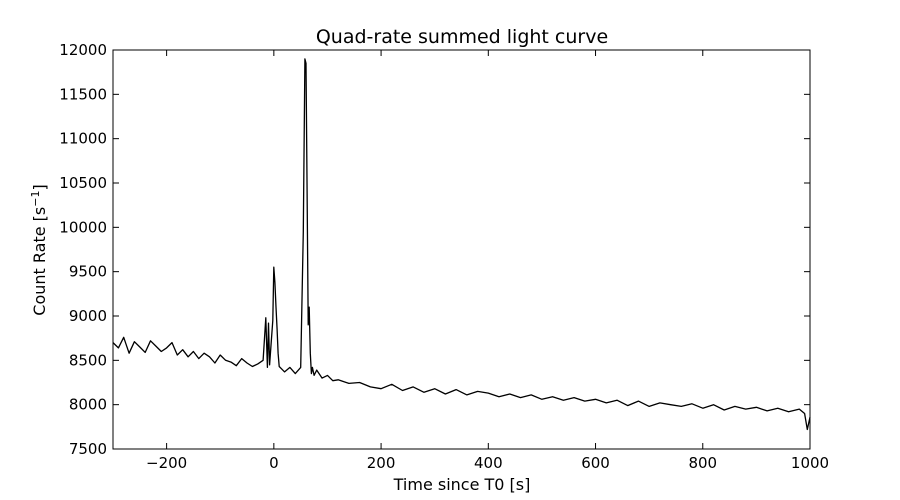  What do you see at coordinates (166, 463) in the screenshot?
I see `x-tick-label: −200` at bounding box center [166, 463].